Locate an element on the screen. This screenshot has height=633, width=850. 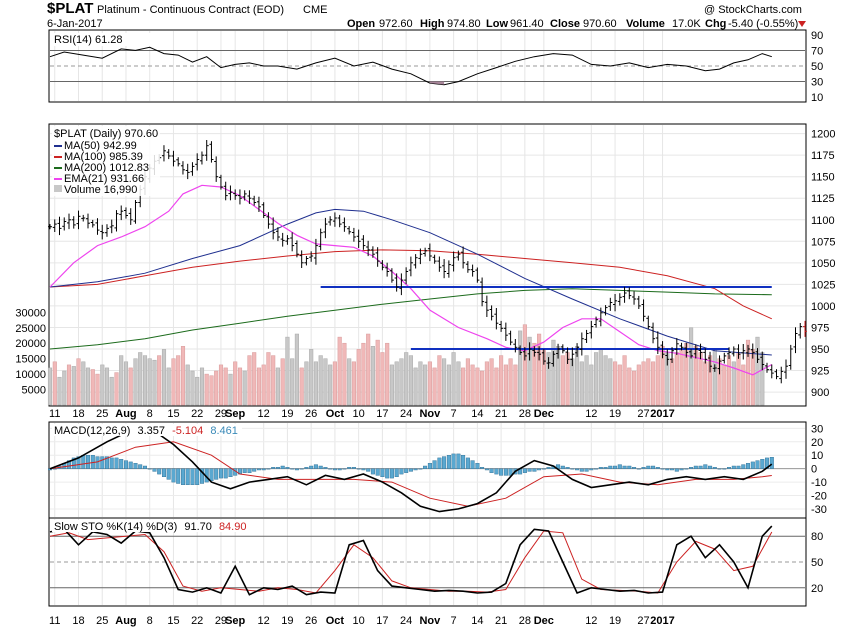
macd-label-bg is located at coordinates (147, 430).